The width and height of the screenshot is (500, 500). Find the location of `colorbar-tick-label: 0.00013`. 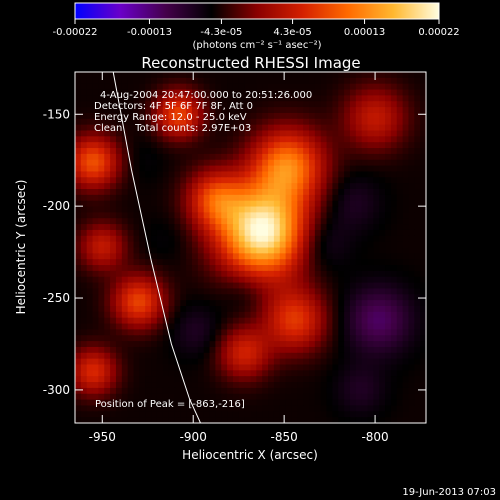

colorbar-tick-label: 0.00013 is located at coordinates (364, 32).